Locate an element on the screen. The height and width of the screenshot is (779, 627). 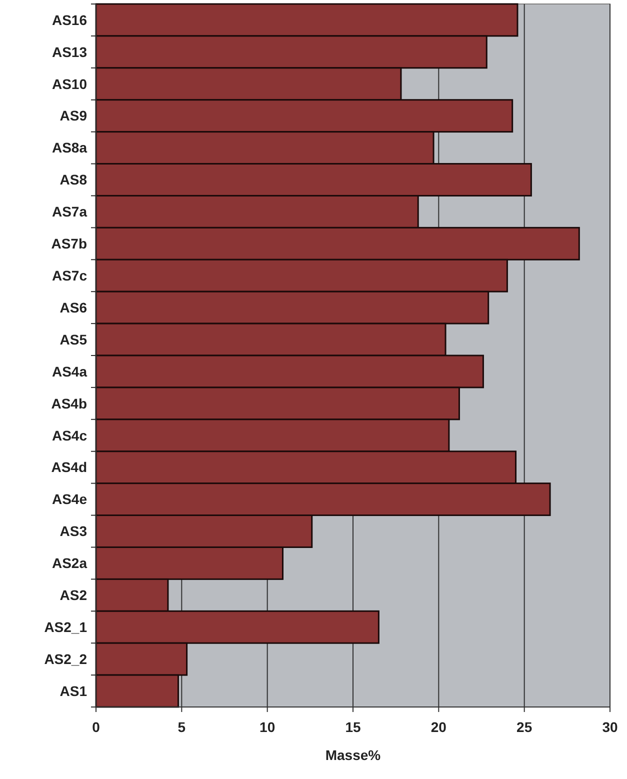
y-tick-label: AS8a is located at coordinates (70, 148).